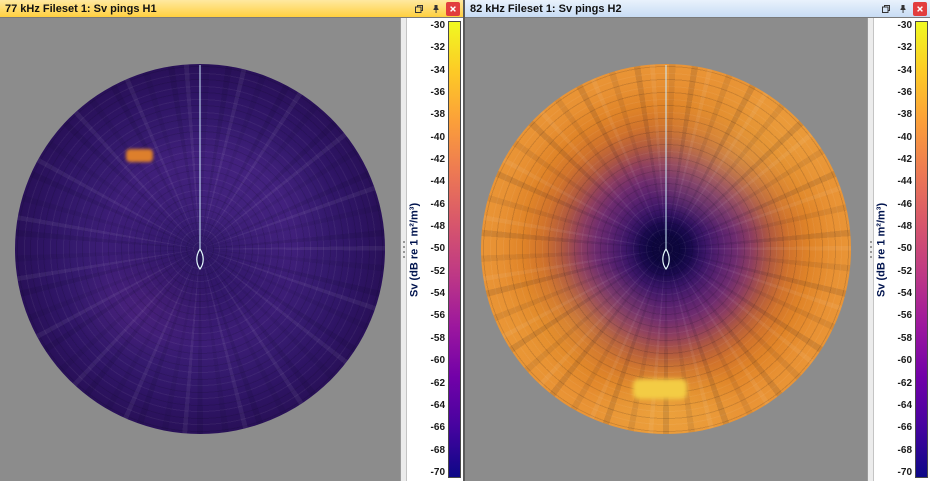 The image size is (930, 481). I want to click on panel-titlebar-77khz: 77 kHz Fileset 1: Sv pings H1, so click(231, 9).